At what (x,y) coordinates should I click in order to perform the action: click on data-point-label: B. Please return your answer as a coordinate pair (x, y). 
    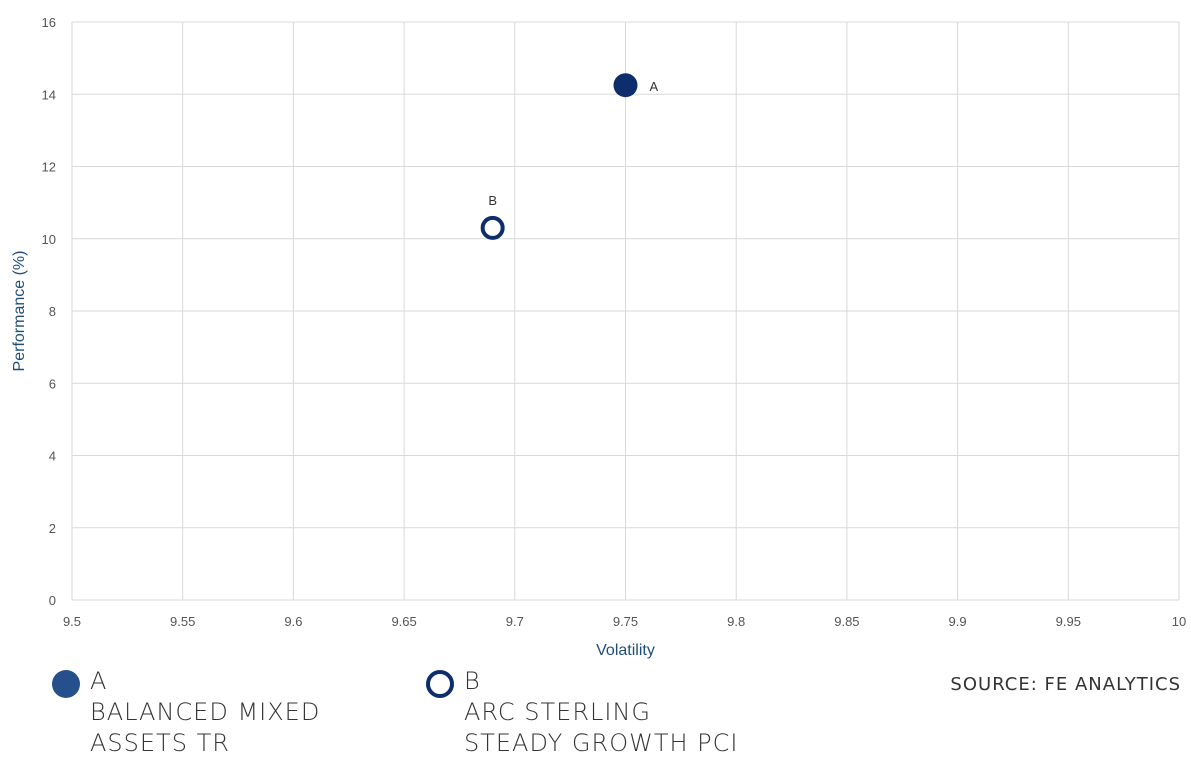
    Looking at the image, I should click on (492, 200).